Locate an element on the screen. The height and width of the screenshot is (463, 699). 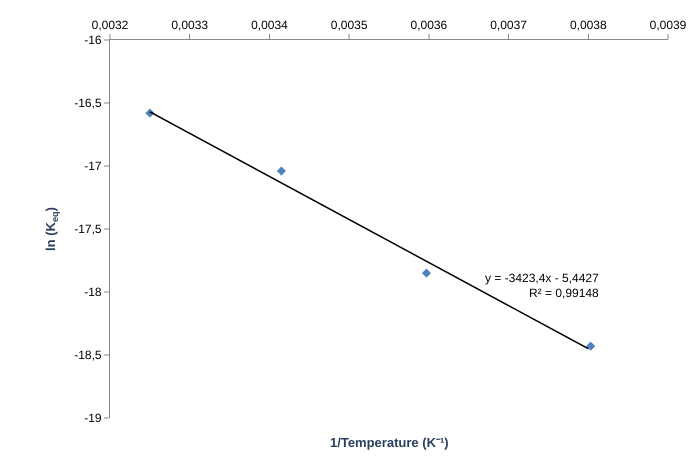
y-tick-label: -18,5 is located at coordinates (88, 355).